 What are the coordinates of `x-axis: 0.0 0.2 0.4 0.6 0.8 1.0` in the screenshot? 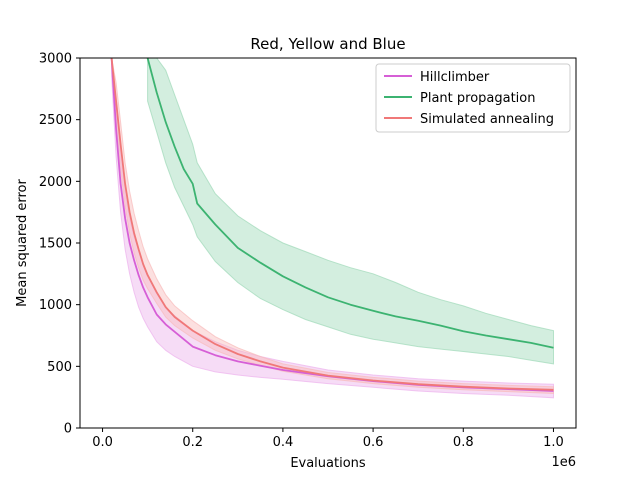 It's located at (328, 439).